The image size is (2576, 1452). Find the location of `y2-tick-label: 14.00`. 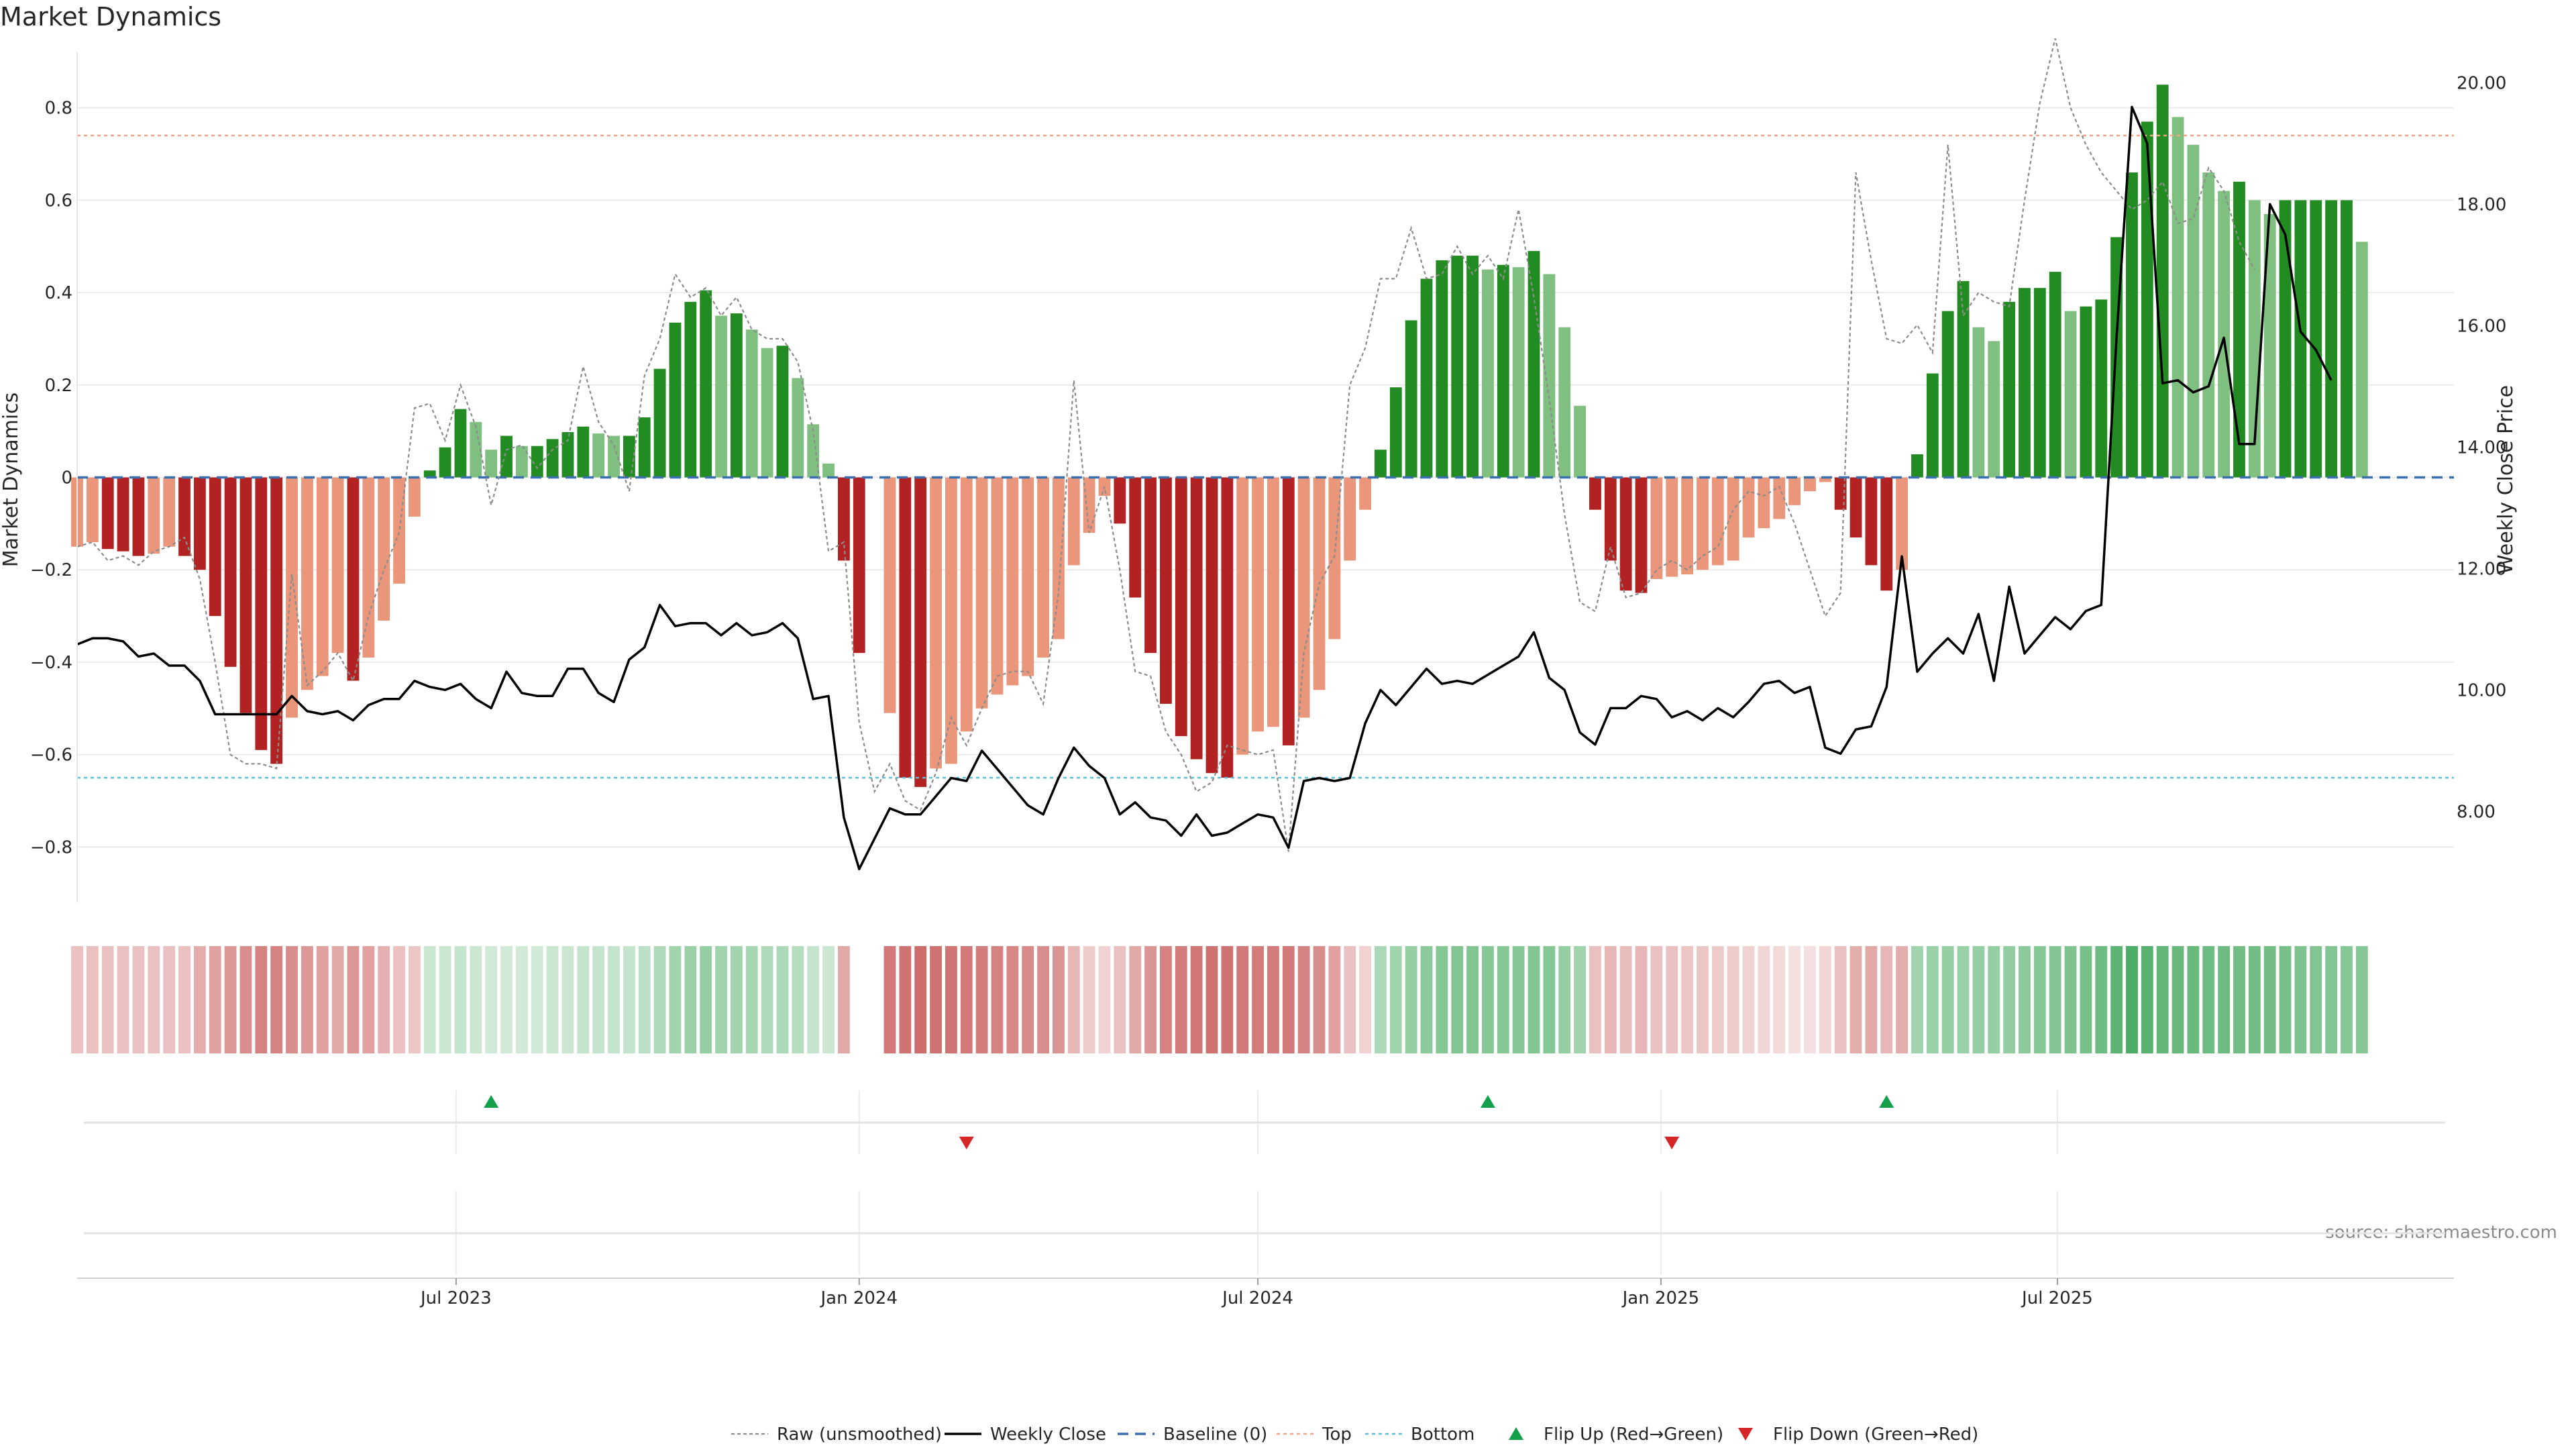

y2-tick-label: 14.00 is located at coordinates (2481, 447).